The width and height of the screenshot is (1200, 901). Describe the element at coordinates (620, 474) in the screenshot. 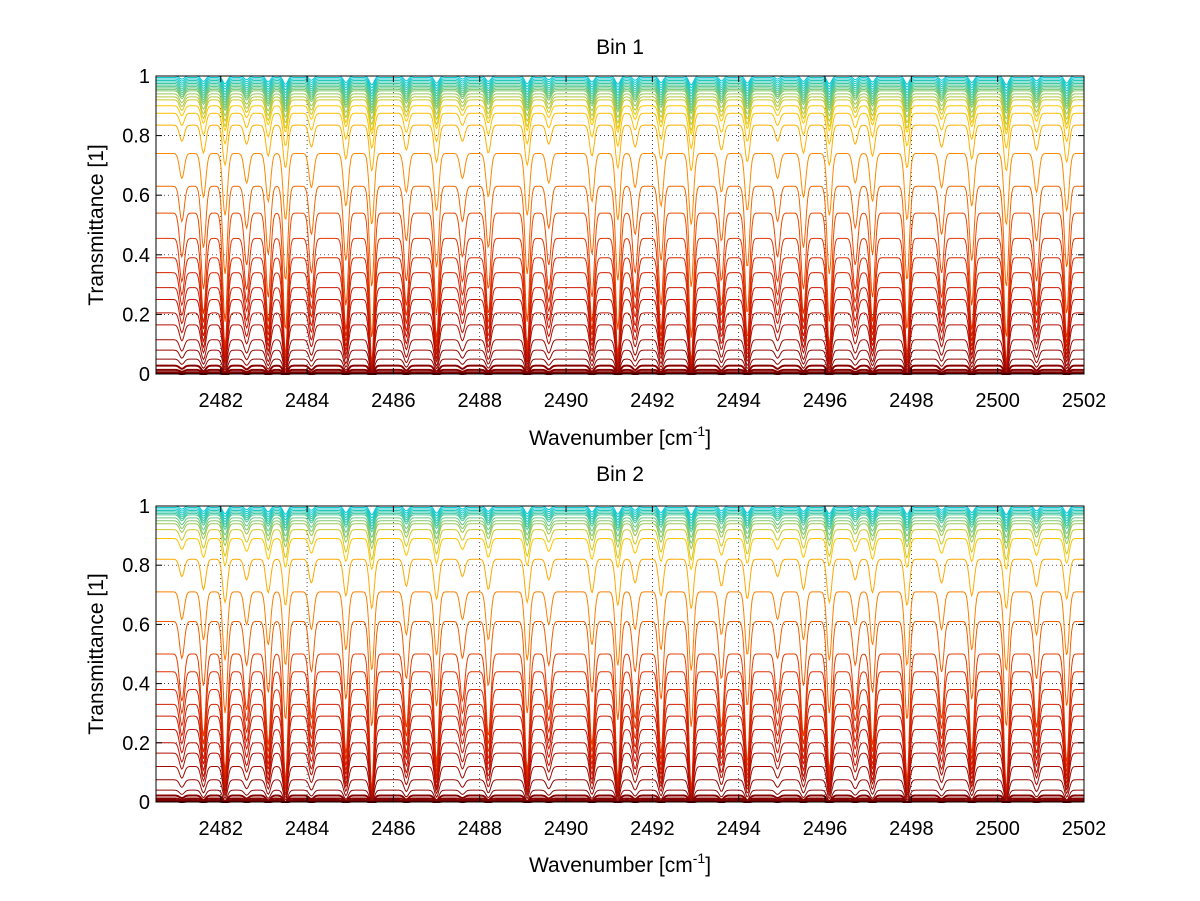

I see `plot-title: Bin 2` at that location.